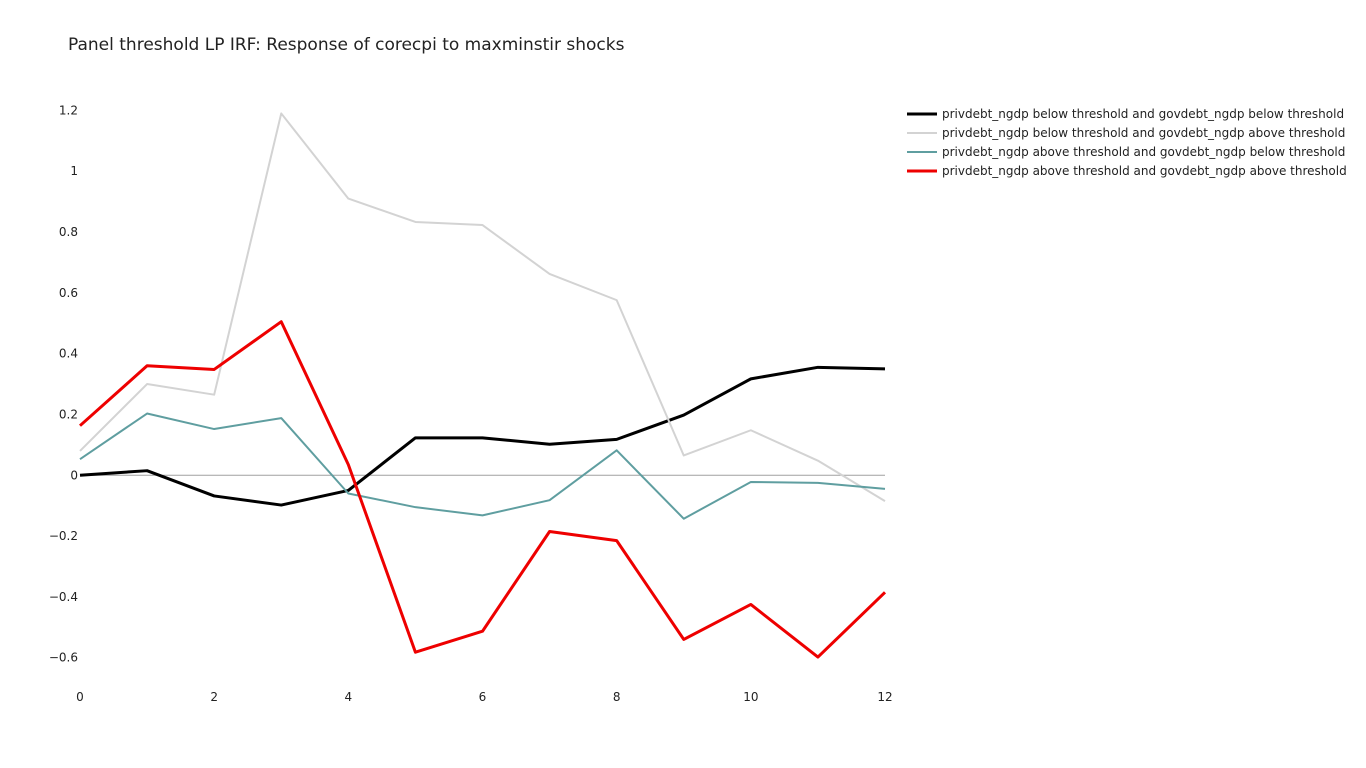 The height and width of the screenshot is (768, 1366). What do you see at coordinates (884, 697) in the screenshot?
I see `x-tick-label: 12` at bounding box center [884, 697].